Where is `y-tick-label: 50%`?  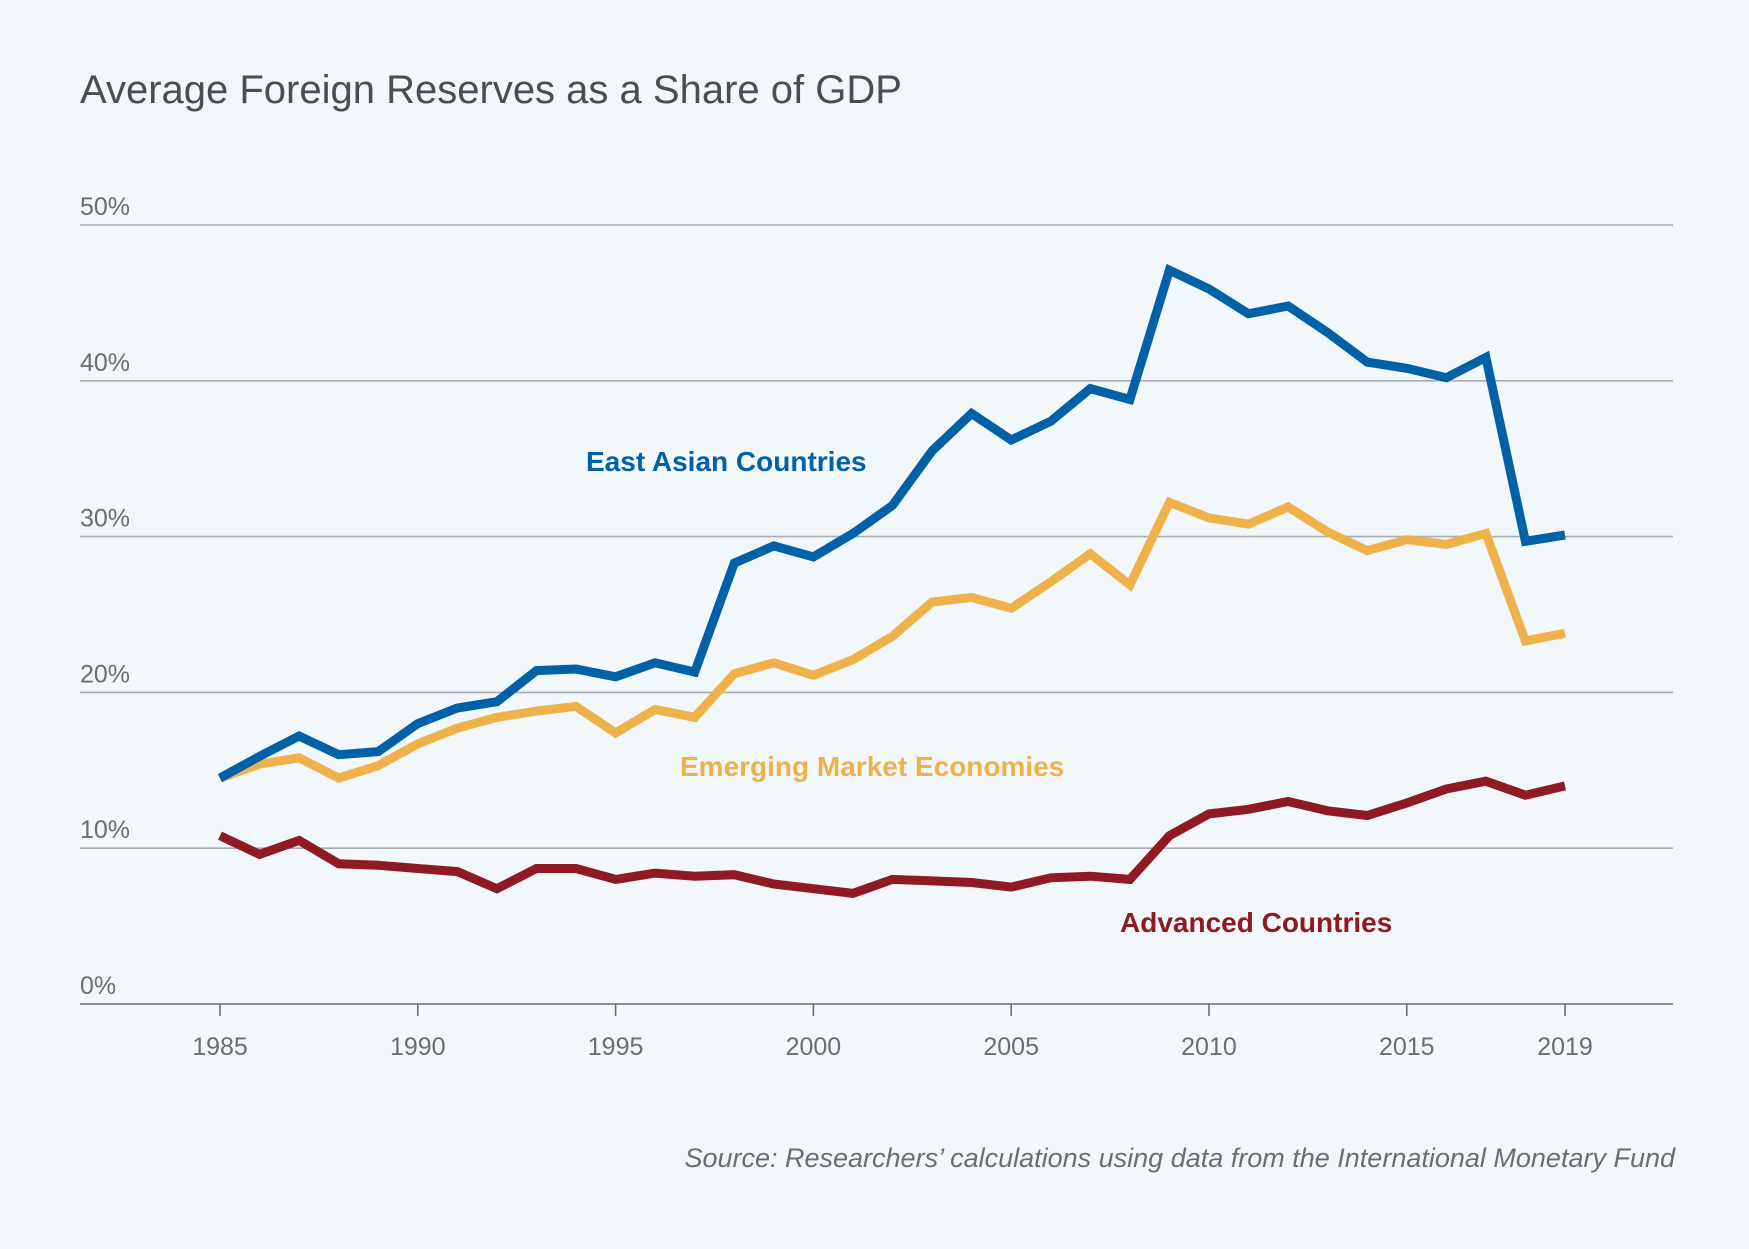 y-tick-label: 50% is located at coordinates (105, 207).